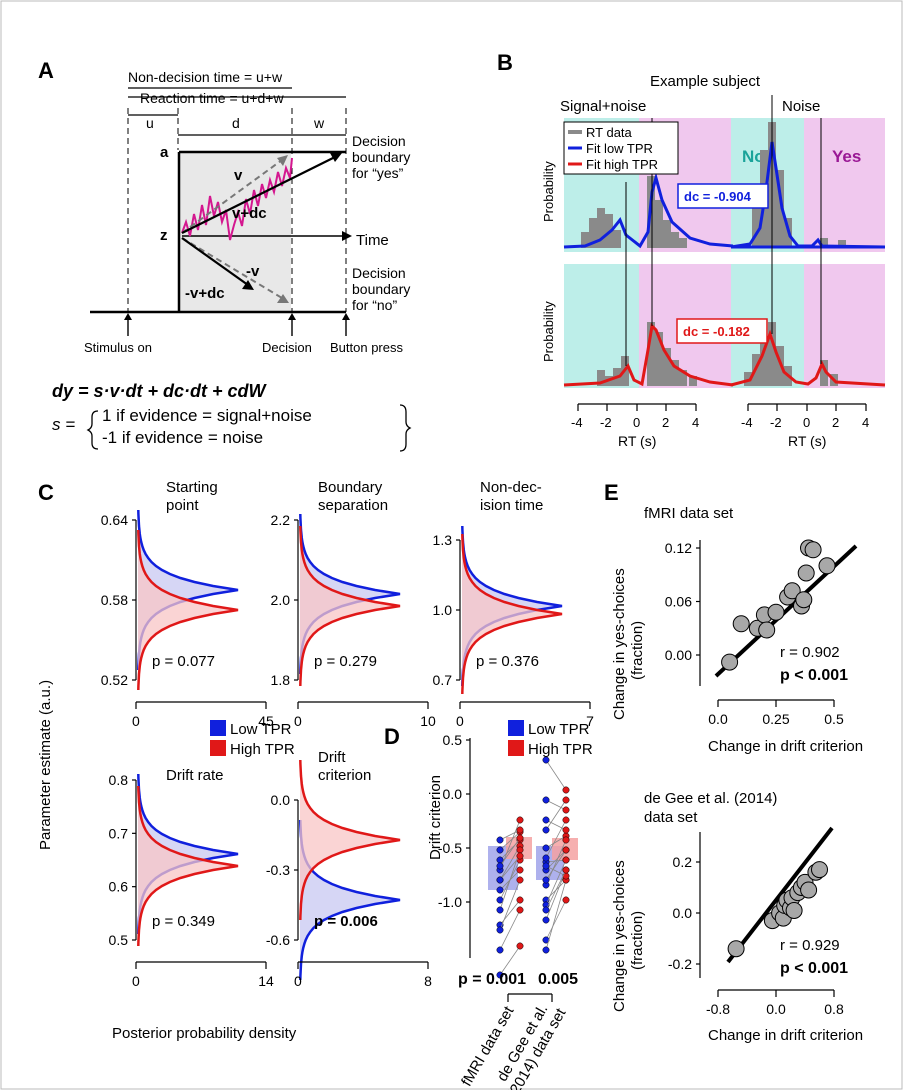 The height and width of the screenshot is (1090, 903). What do you see at coordinates (678, 655) in the screenshot?
I see `y-tick-label: 0.00` at bounding box center [678, 655].